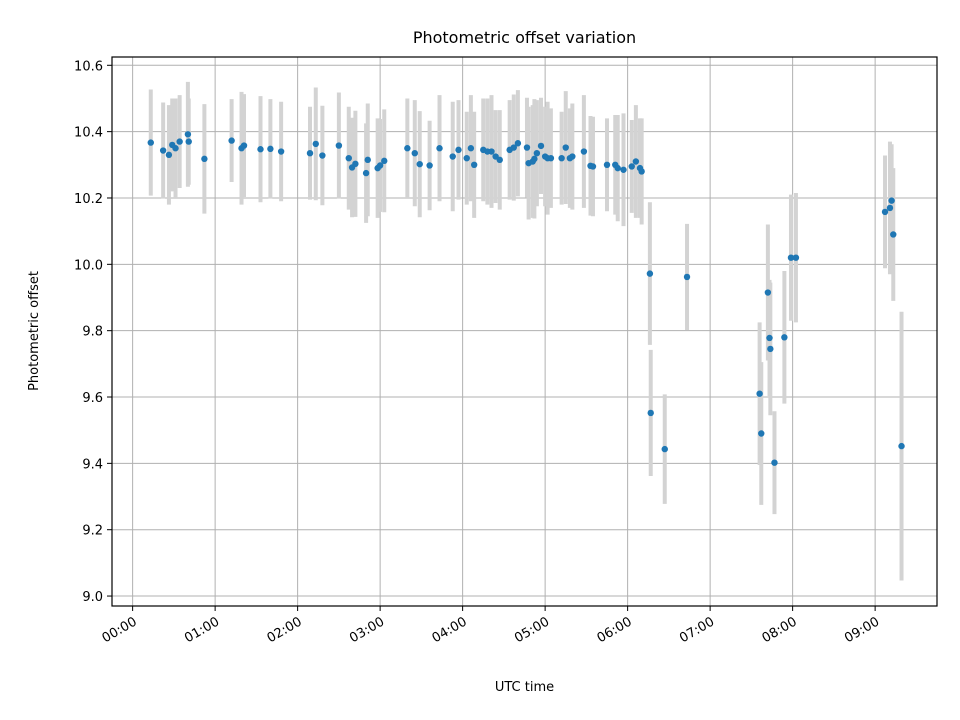 The height and width of the screenshot is (720, 960). I want to click on x-tick-label: 09:00, so click(862, 630).